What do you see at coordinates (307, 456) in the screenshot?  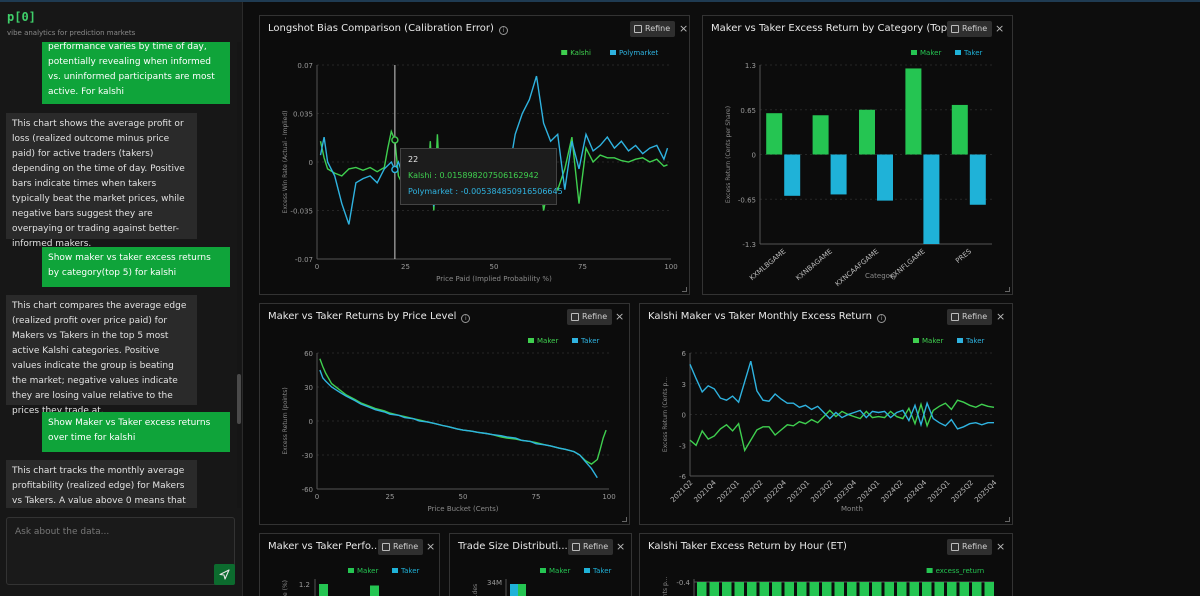 I see `y-tick-label: -30` at bounding box center [307, 456].